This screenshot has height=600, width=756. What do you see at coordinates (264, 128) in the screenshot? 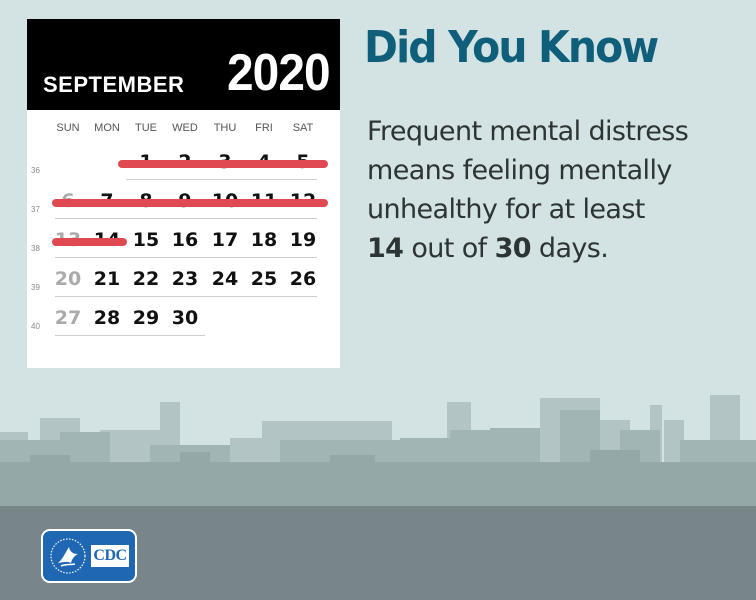
I see `weekday-fri: FRI` at bounding box center [264, 128].